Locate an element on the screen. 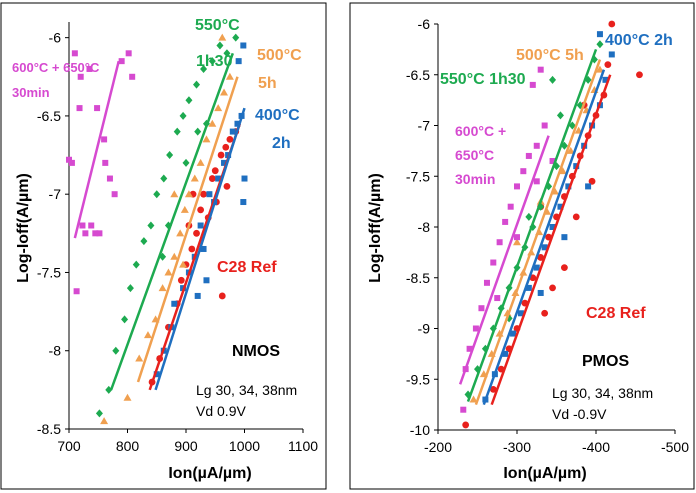 Image resolution: width=696 pixels, height=493 pixels. pmos-condition-lg: Lg 30, 34, 38nm is located at coordinates (602, 393).